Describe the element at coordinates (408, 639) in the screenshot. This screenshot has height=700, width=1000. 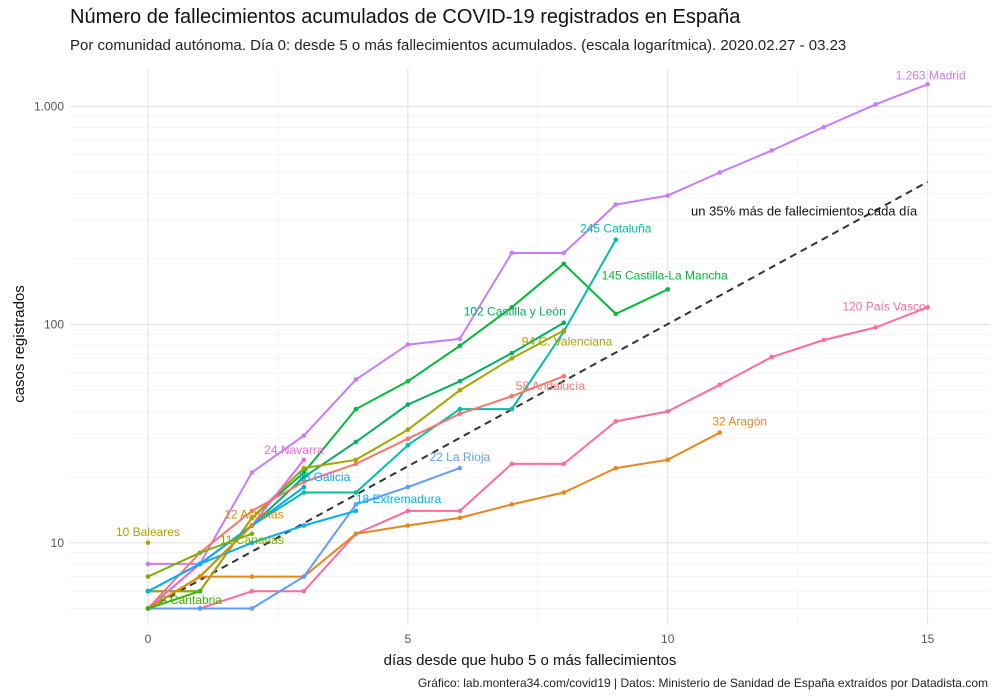
I see `x-tick-label: 5` at that location.